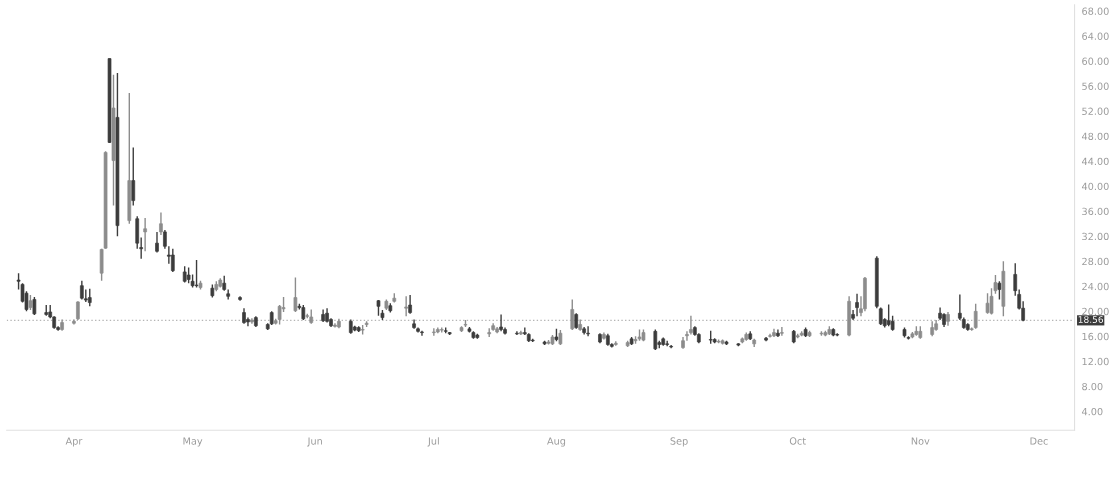 The width and height of the screenshot is (1117, 478). Describe the element at coordinates (920, 441) in the screenshot. I see `x-tick-label: Nov` at that location.